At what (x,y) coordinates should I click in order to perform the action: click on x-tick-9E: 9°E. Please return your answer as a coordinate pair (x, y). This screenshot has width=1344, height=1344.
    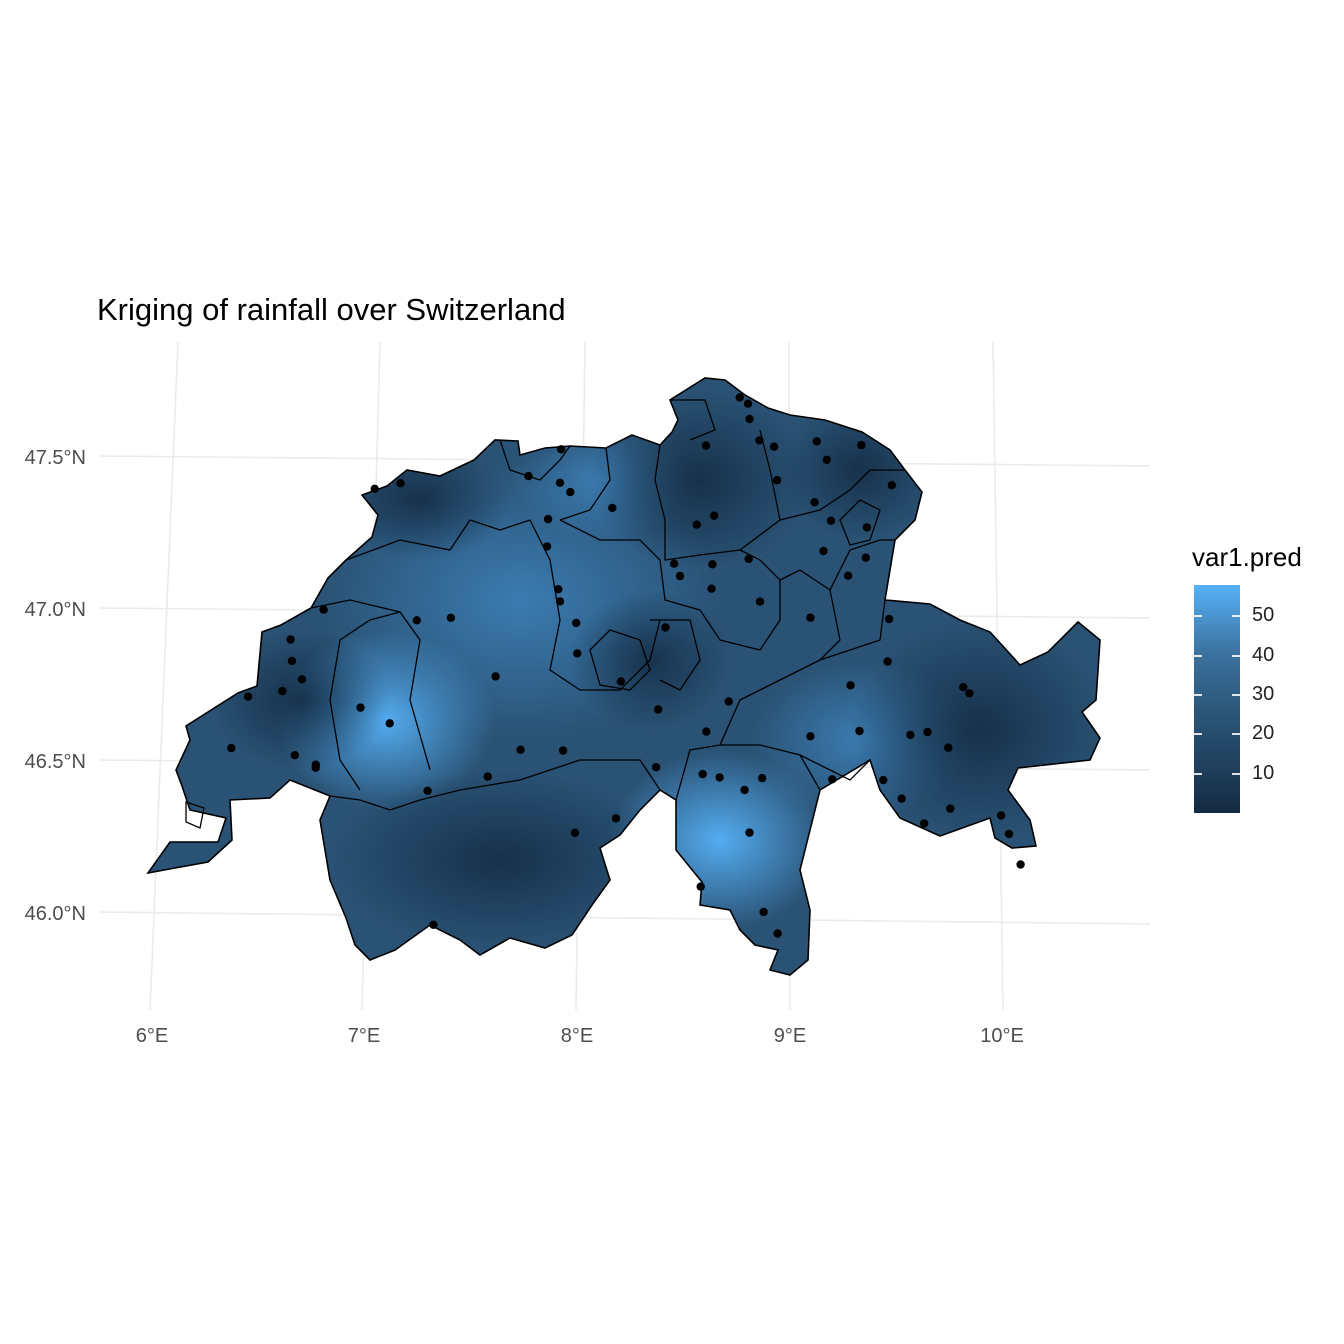
    Looking at the image, I should click on (790, 1036).